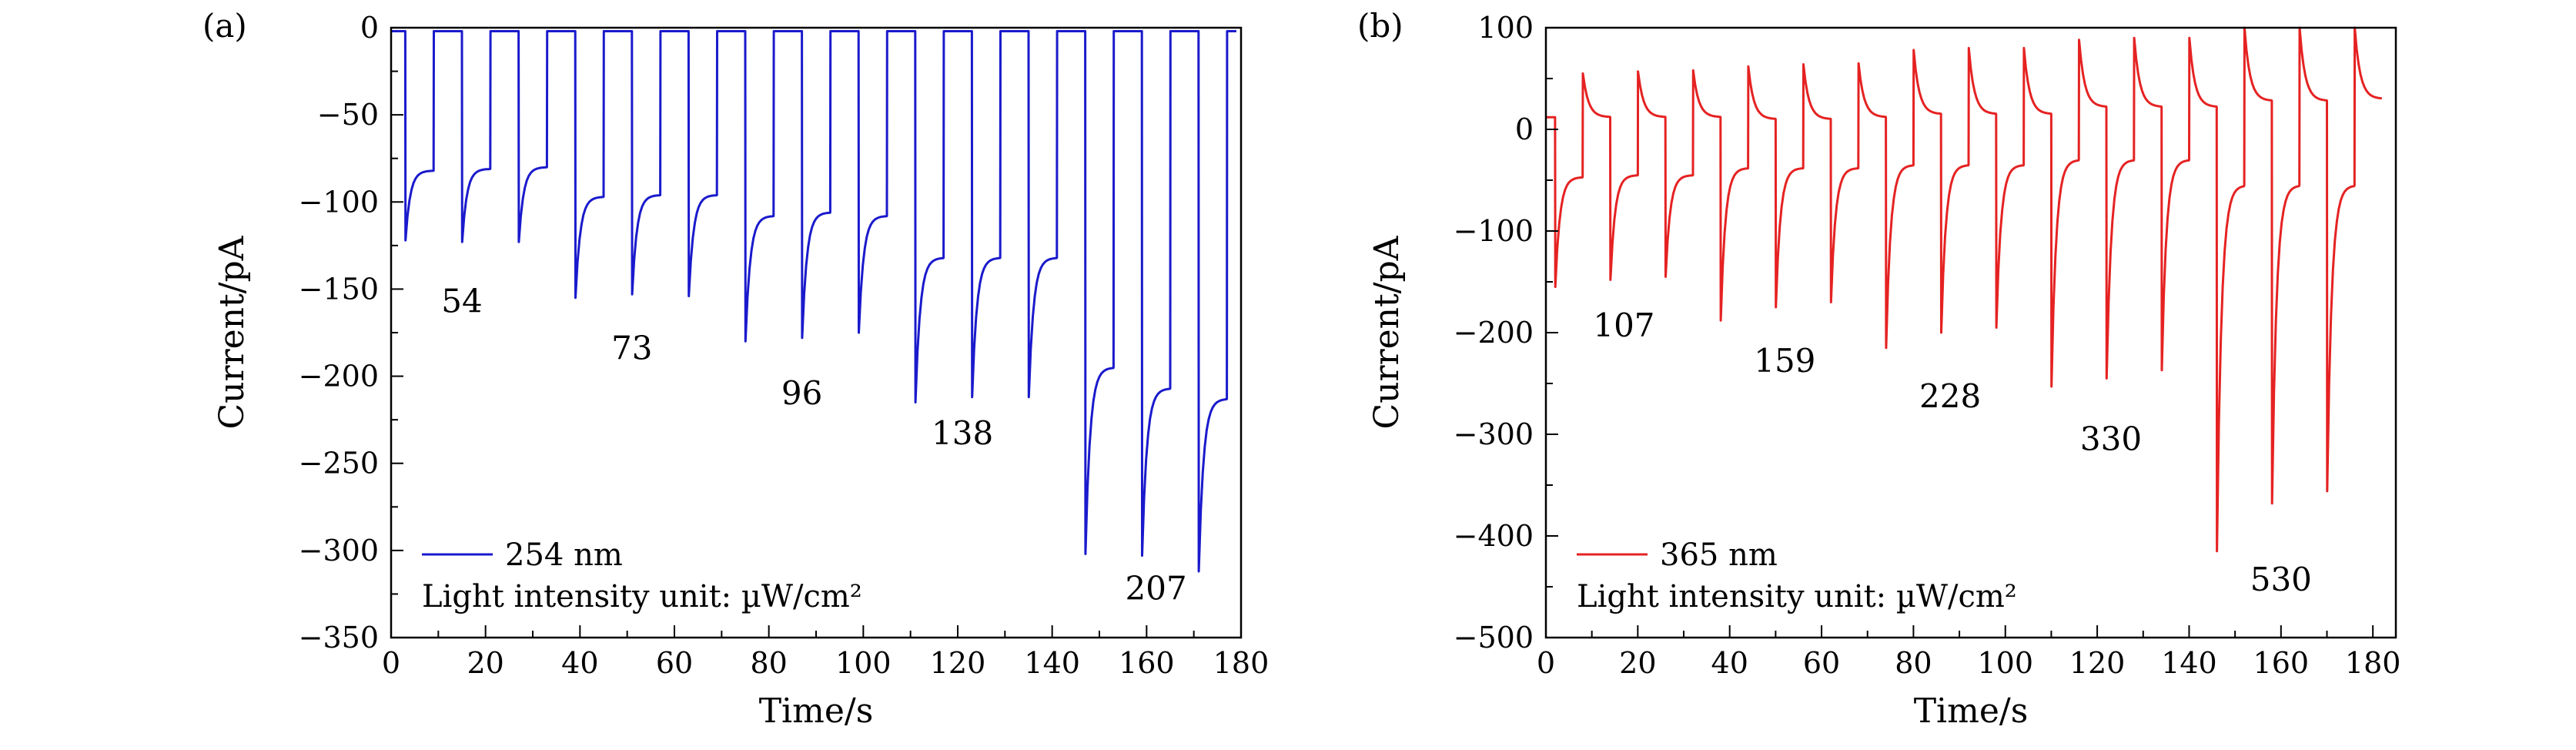  What do you see at coordinates (1387, 332) in the screenshot?
I see `y-axis-label-b: Current/pA` at bounding box center [1387, 332].